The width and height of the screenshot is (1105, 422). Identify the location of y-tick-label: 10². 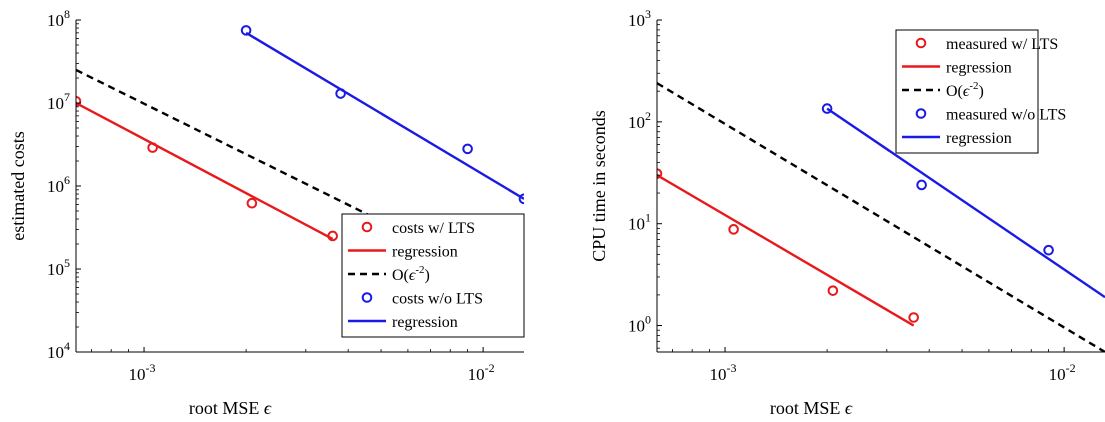
(639, 120).